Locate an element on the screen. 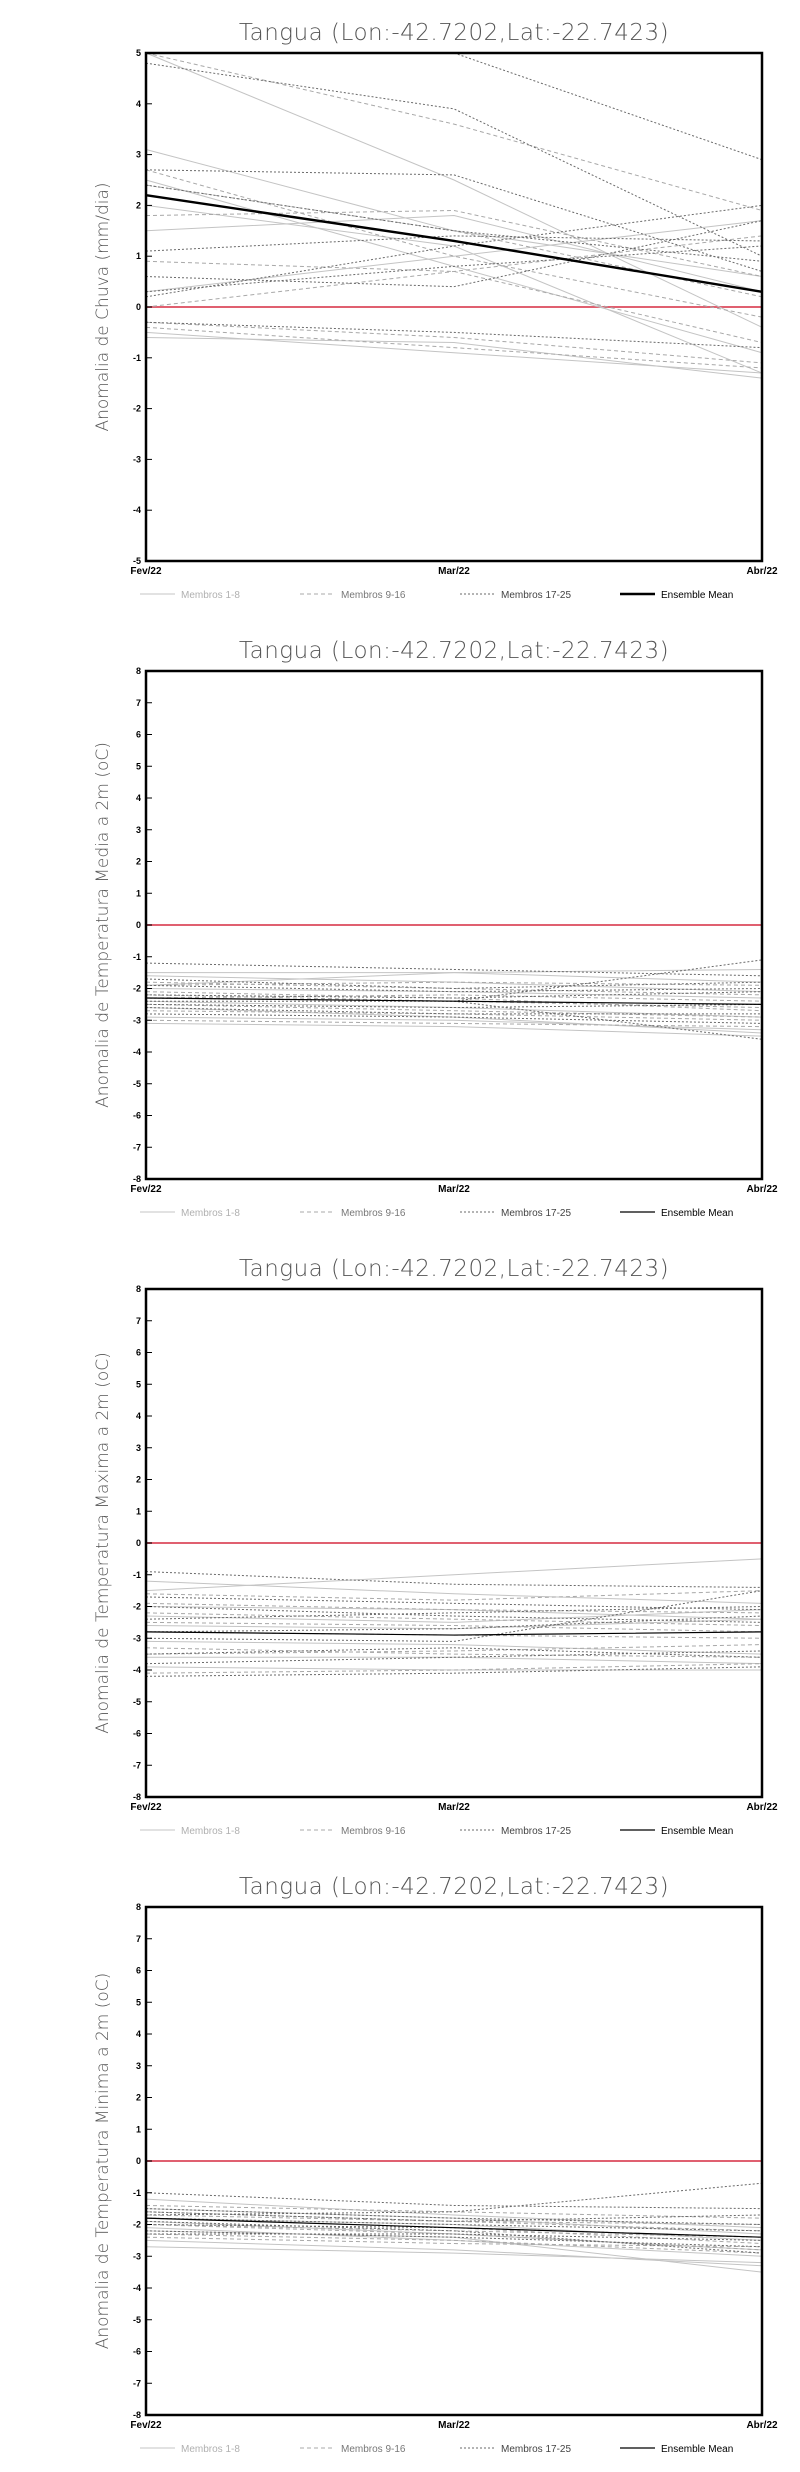 This screenshot has width=800, height=2472. y-axis-label: Anomalia de Temperatura Minima a 2m (oC) is located at coordinates (103, 2161).